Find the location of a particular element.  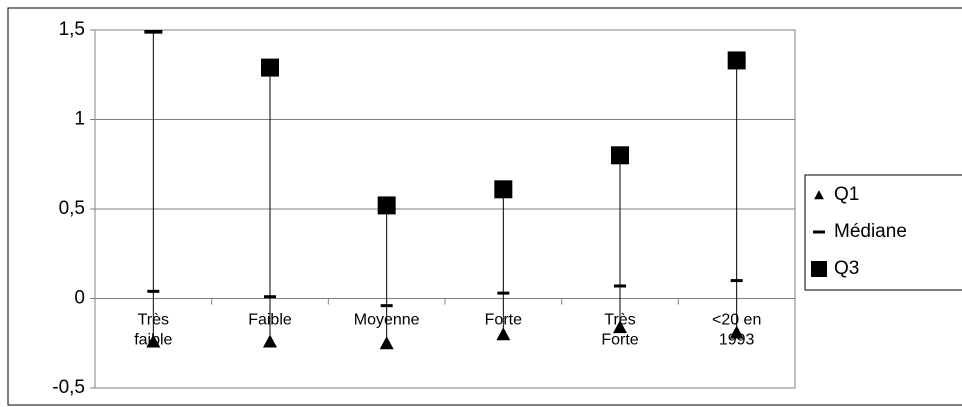

legend-label: Q3 is located at coordinates (846, 268).